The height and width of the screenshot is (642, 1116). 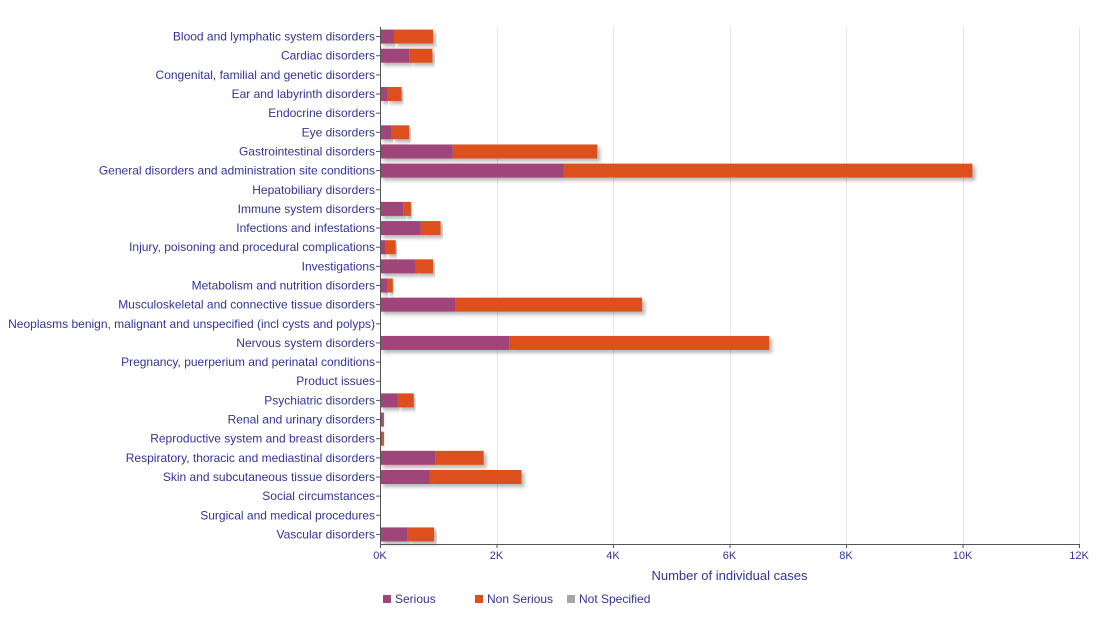 I want to click on category-label: Psychiatric disorders, so click(x=319, y=400).